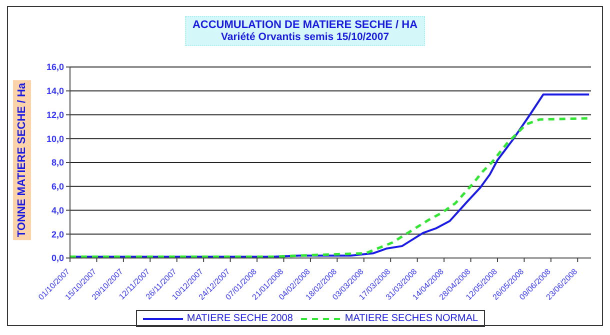 The width and height of the screenshot is (610, 335). Describe the element at coordinates (57, 187) in the screenshot. I see `y-tick-label: 6,0` at that location.